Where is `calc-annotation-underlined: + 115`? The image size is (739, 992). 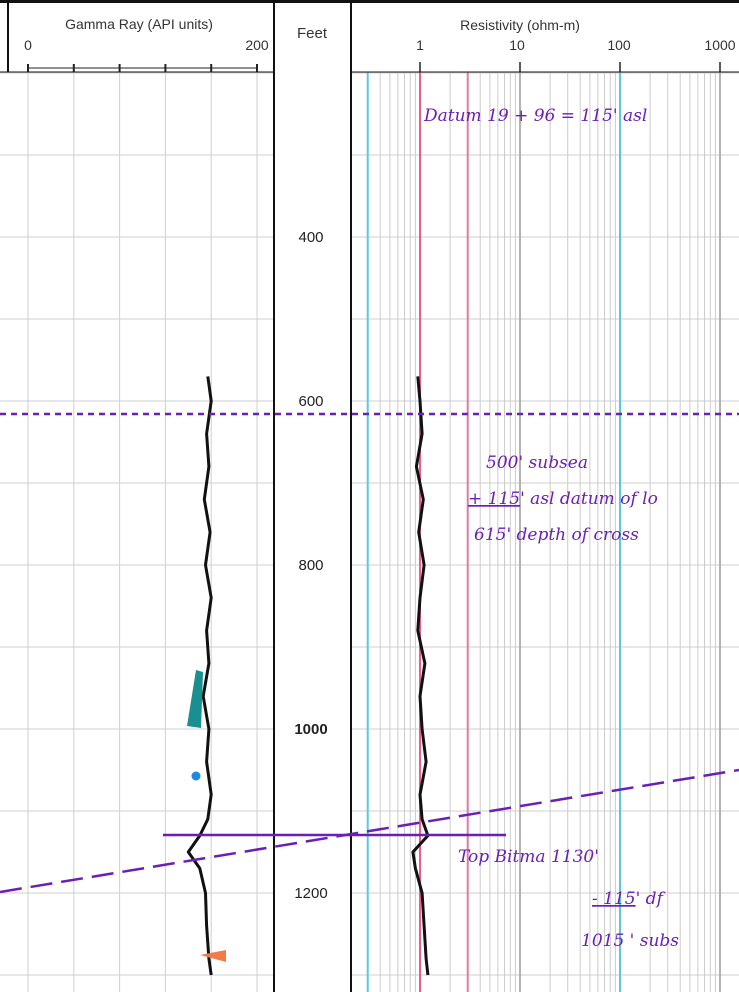
calc-annotation-underlined: + 115 is located at coordinates (494, 499).